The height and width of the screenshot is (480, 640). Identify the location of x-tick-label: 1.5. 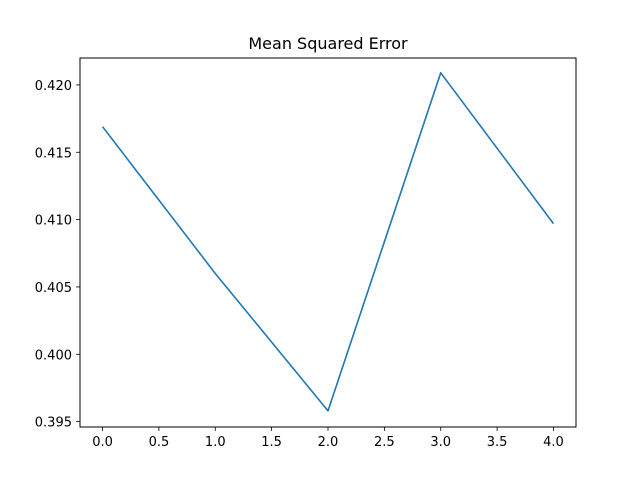
(271, 442).